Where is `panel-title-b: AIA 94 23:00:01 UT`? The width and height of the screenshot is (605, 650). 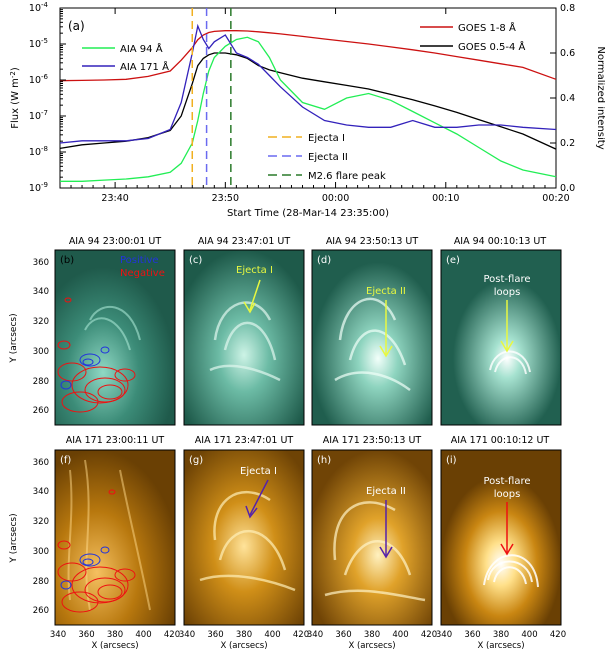 panel-title-b: AIA 94 23:00:01 UT is located at coordinates (115, 241).